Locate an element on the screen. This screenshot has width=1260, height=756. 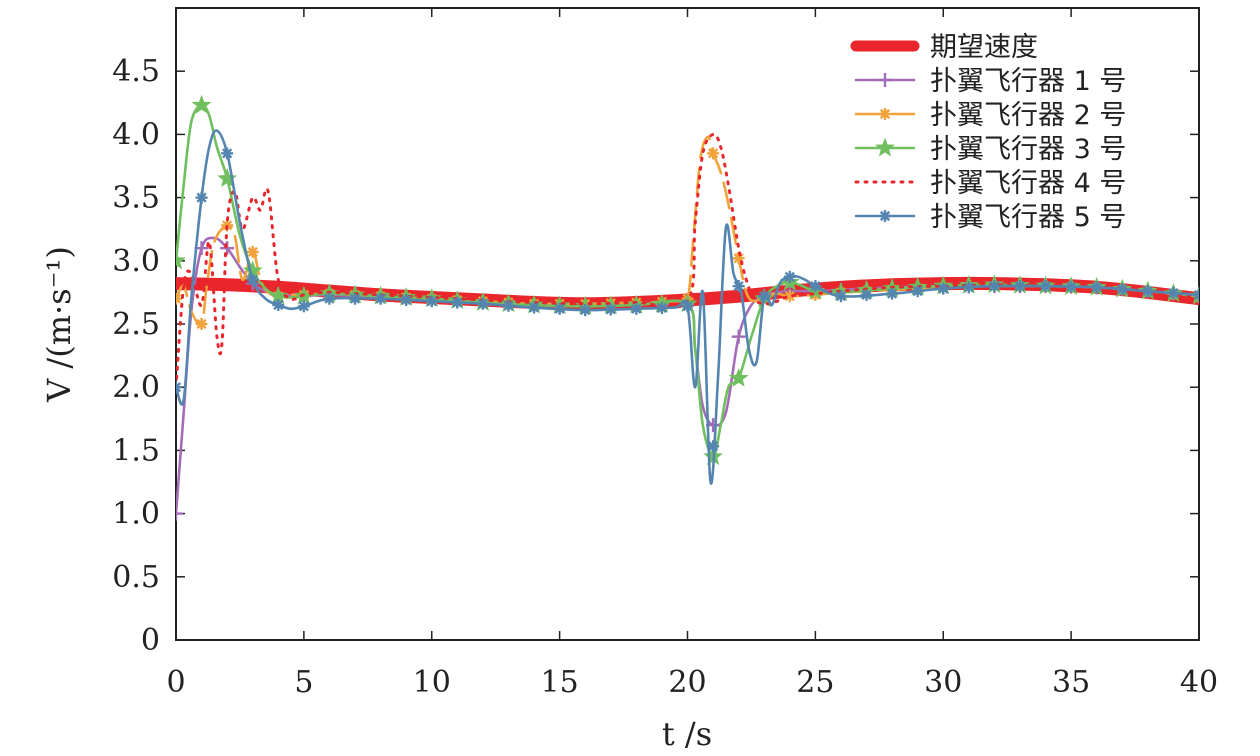
y-tick-label: 3.5 is located at coordinates (136, 198).